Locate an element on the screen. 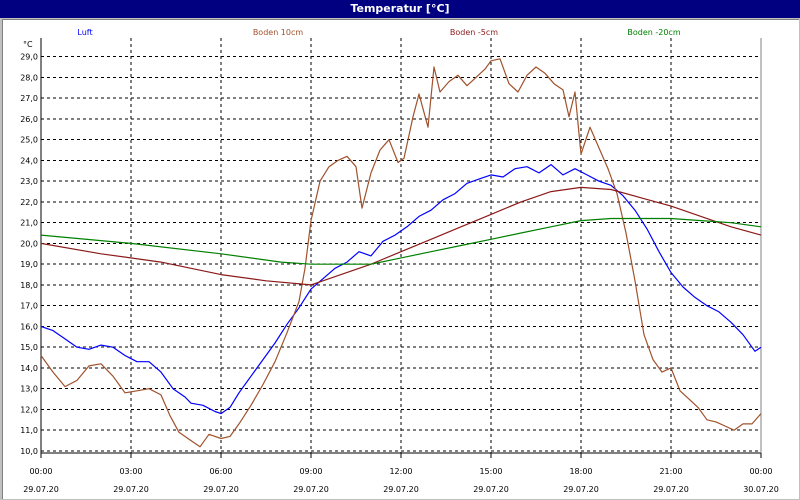 This screenshot has width=800, height=500. y-tick-label: 20,0 is located at coordinates (29, 243).